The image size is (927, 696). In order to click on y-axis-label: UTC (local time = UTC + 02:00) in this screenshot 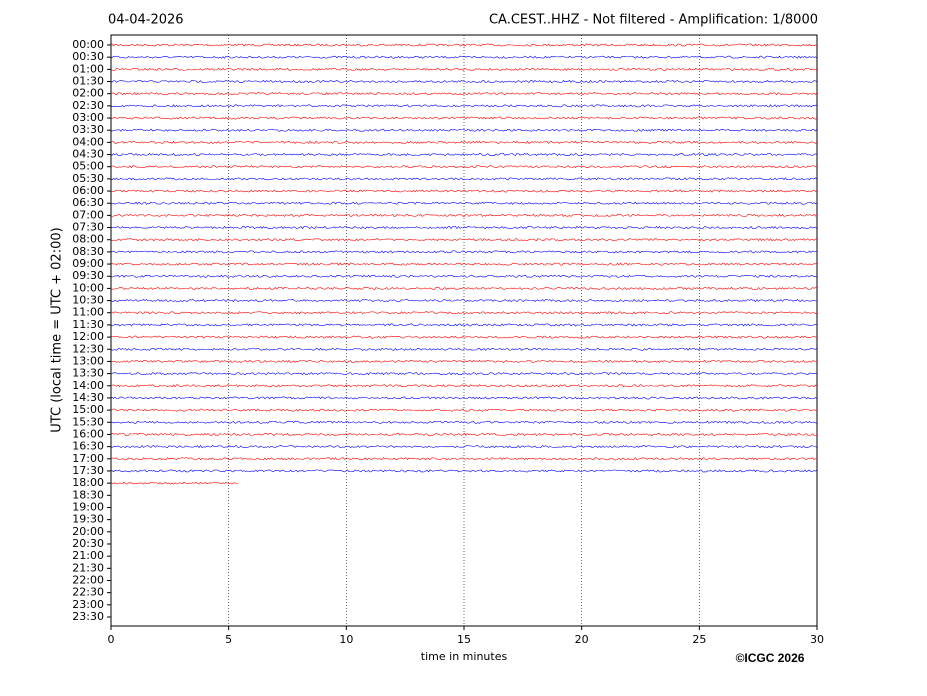, I will do `click(57, 329)`.